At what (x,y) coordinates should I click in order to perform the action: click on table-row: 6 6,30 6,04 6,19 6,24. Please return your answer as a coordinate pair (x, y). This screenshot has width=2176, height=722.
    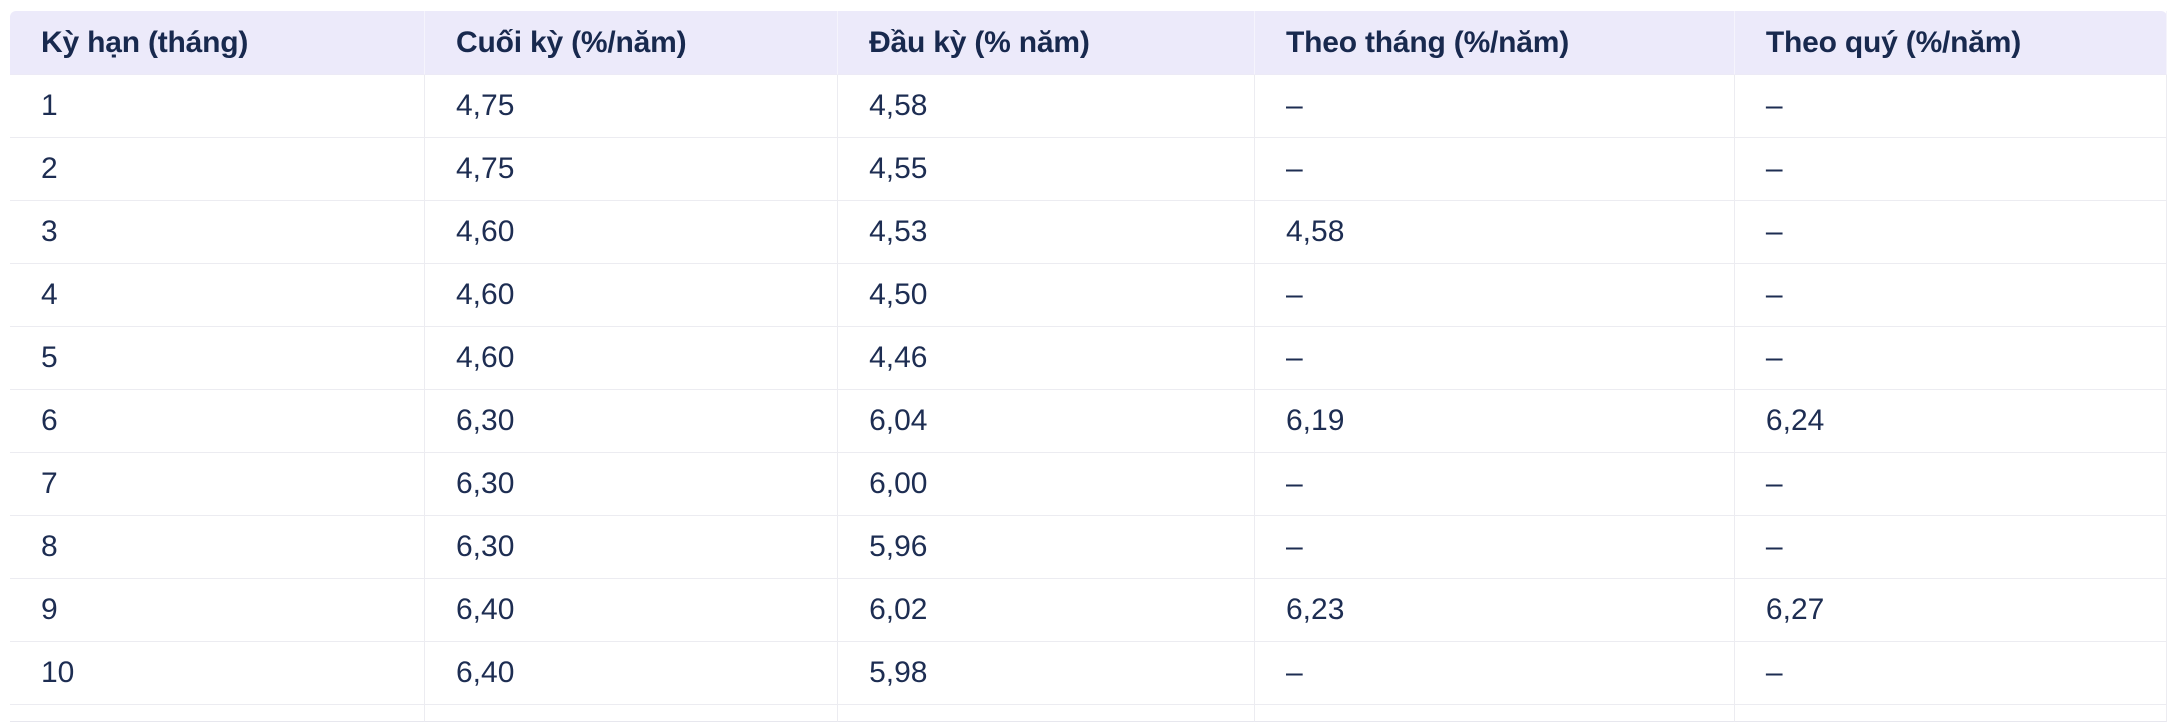
    Looking at the image, I should click on (1088, 421).